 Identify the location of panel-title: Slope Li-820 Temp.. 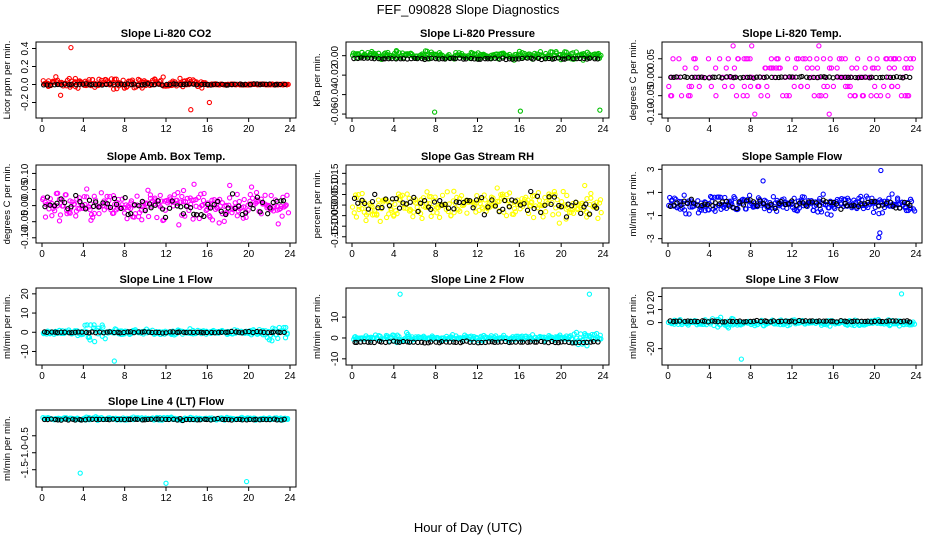
(791, 34).